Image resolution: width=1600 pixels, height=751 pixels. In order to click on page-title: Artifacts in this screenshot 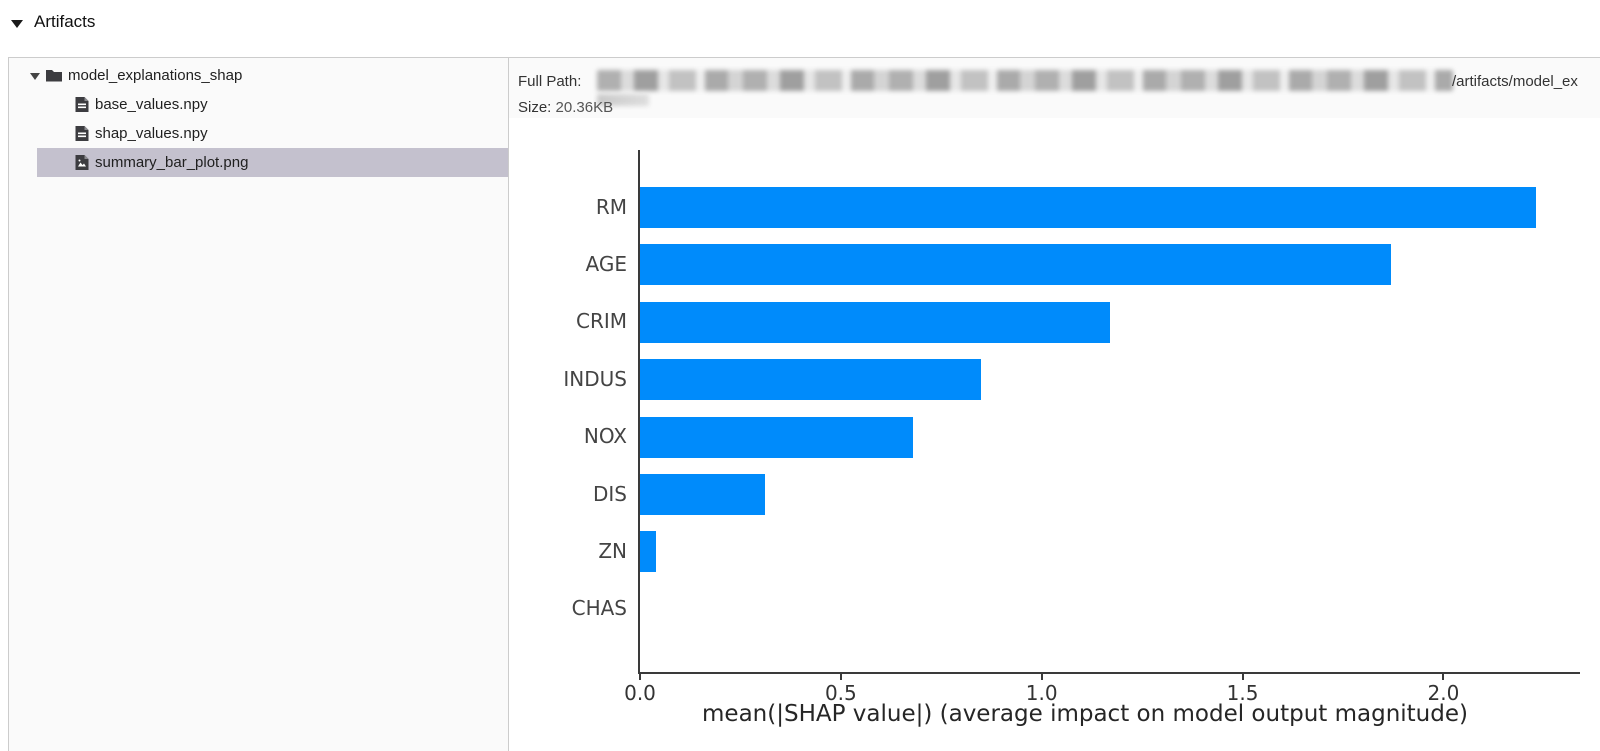, I will do `click(65, 21)`.